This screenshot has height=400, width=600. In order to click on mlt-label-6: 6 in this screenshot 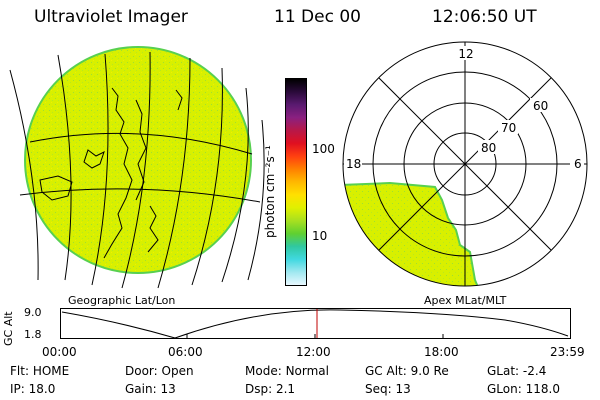, I will do `click(578, 164)`.